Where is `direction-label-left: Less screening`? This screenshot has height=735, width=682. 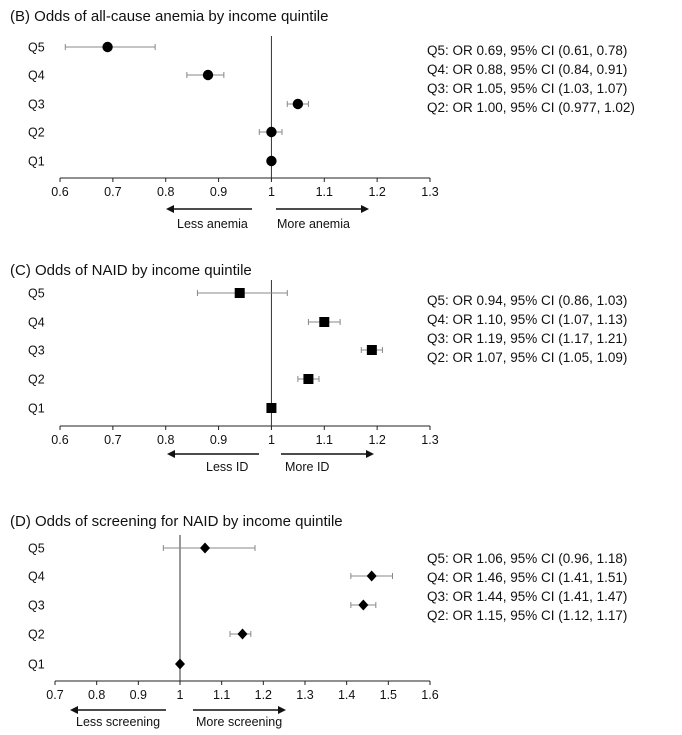
direction-label-left: Less screening is located at coordinates (118, 722).